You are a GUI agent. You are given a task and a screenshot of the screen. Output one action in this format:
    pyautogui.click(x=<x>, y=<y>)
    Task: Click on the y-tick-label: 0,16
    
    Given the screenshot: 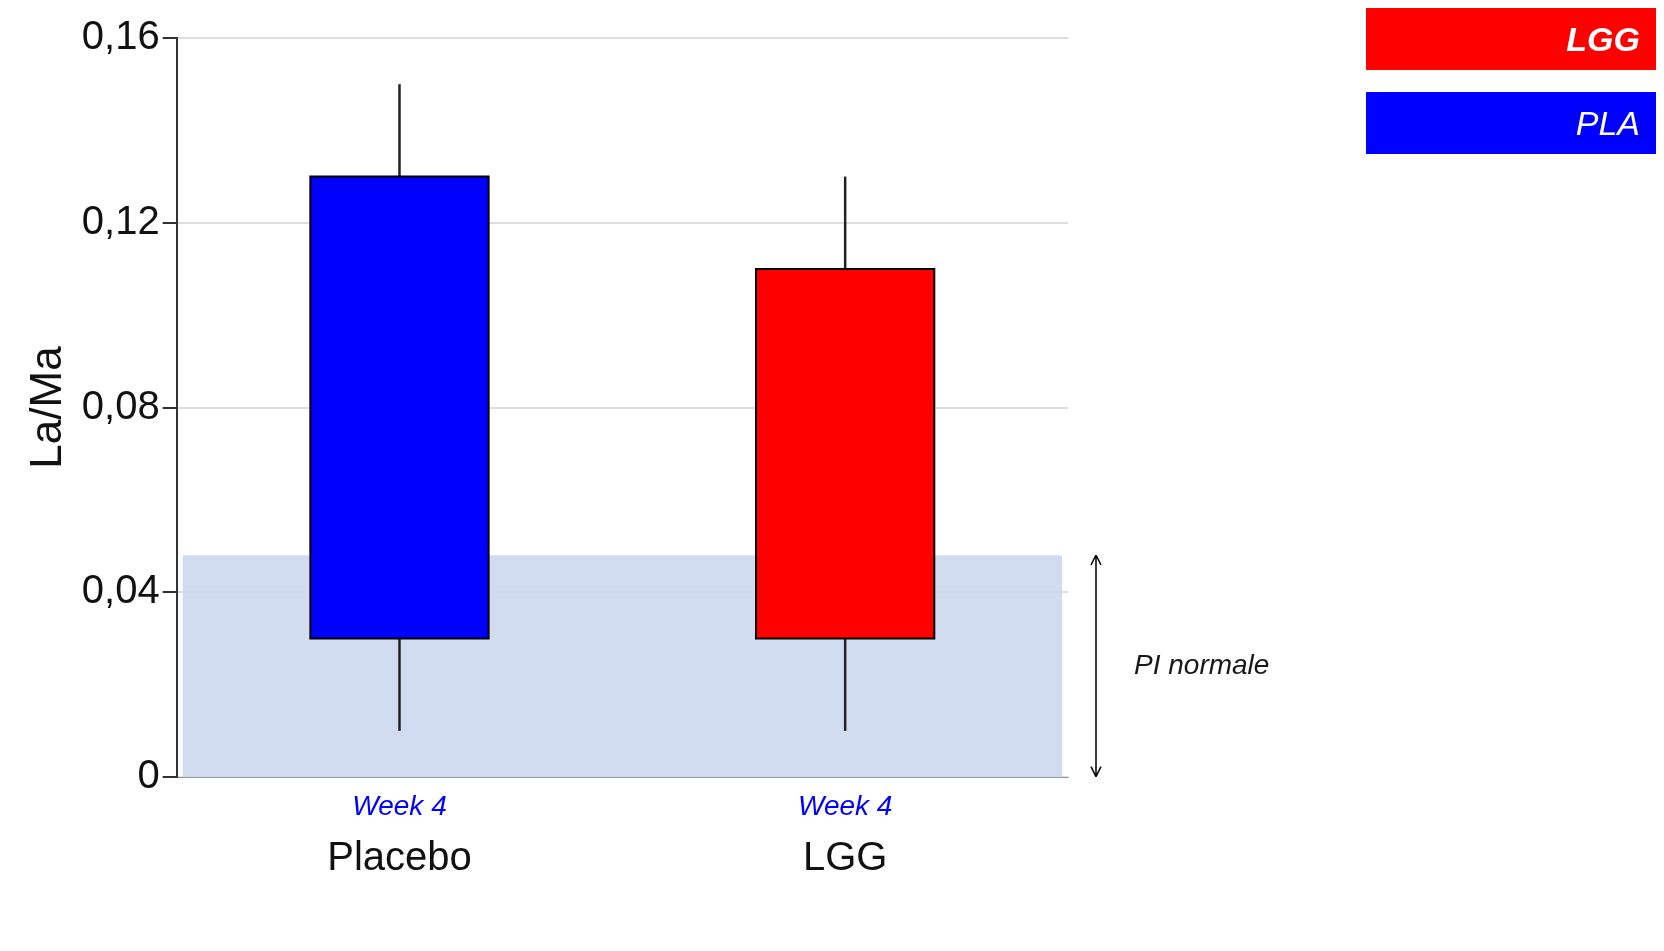 What is the action you would take?
    pyautogui.click(x=120, y=35)
    